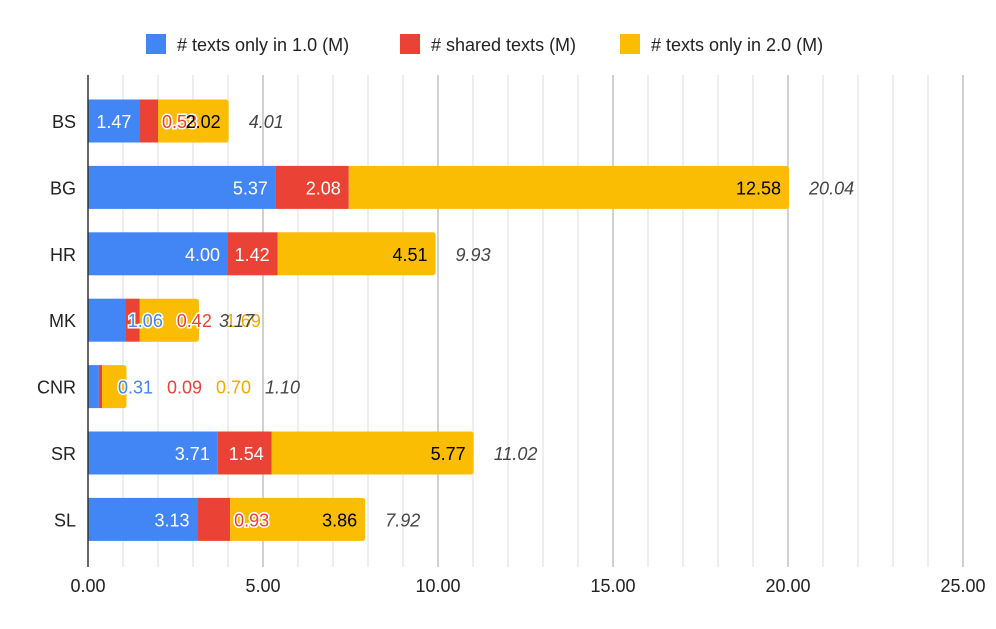 The image size is (996, 629). I want to click on data-label: 1.06, so click(145, 321).